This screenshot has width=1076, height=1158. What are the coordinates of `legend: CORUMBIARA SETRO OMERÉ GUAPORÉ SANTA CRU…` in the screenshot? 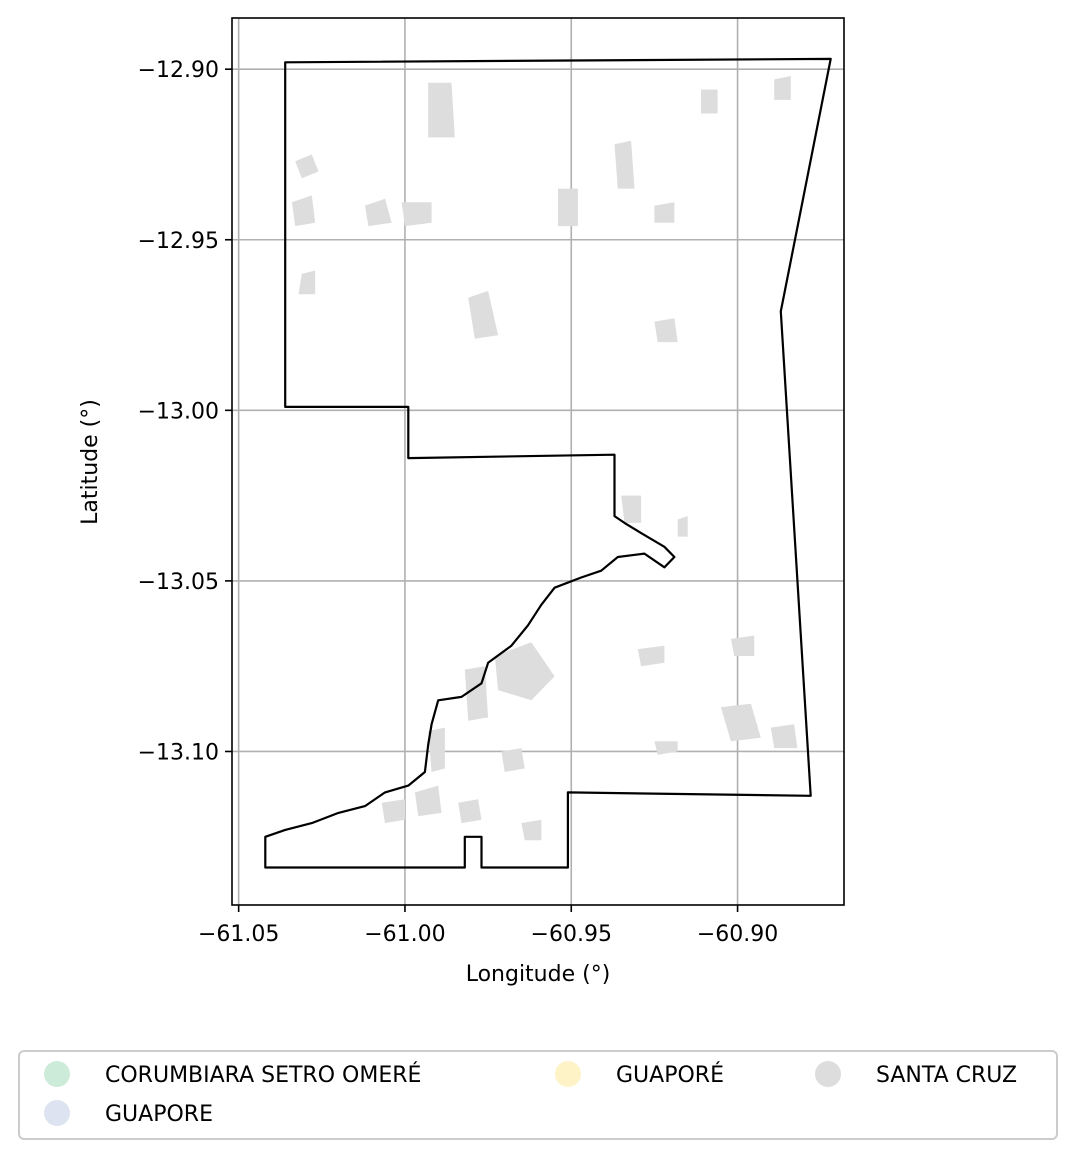 It's located at (538, 1095).